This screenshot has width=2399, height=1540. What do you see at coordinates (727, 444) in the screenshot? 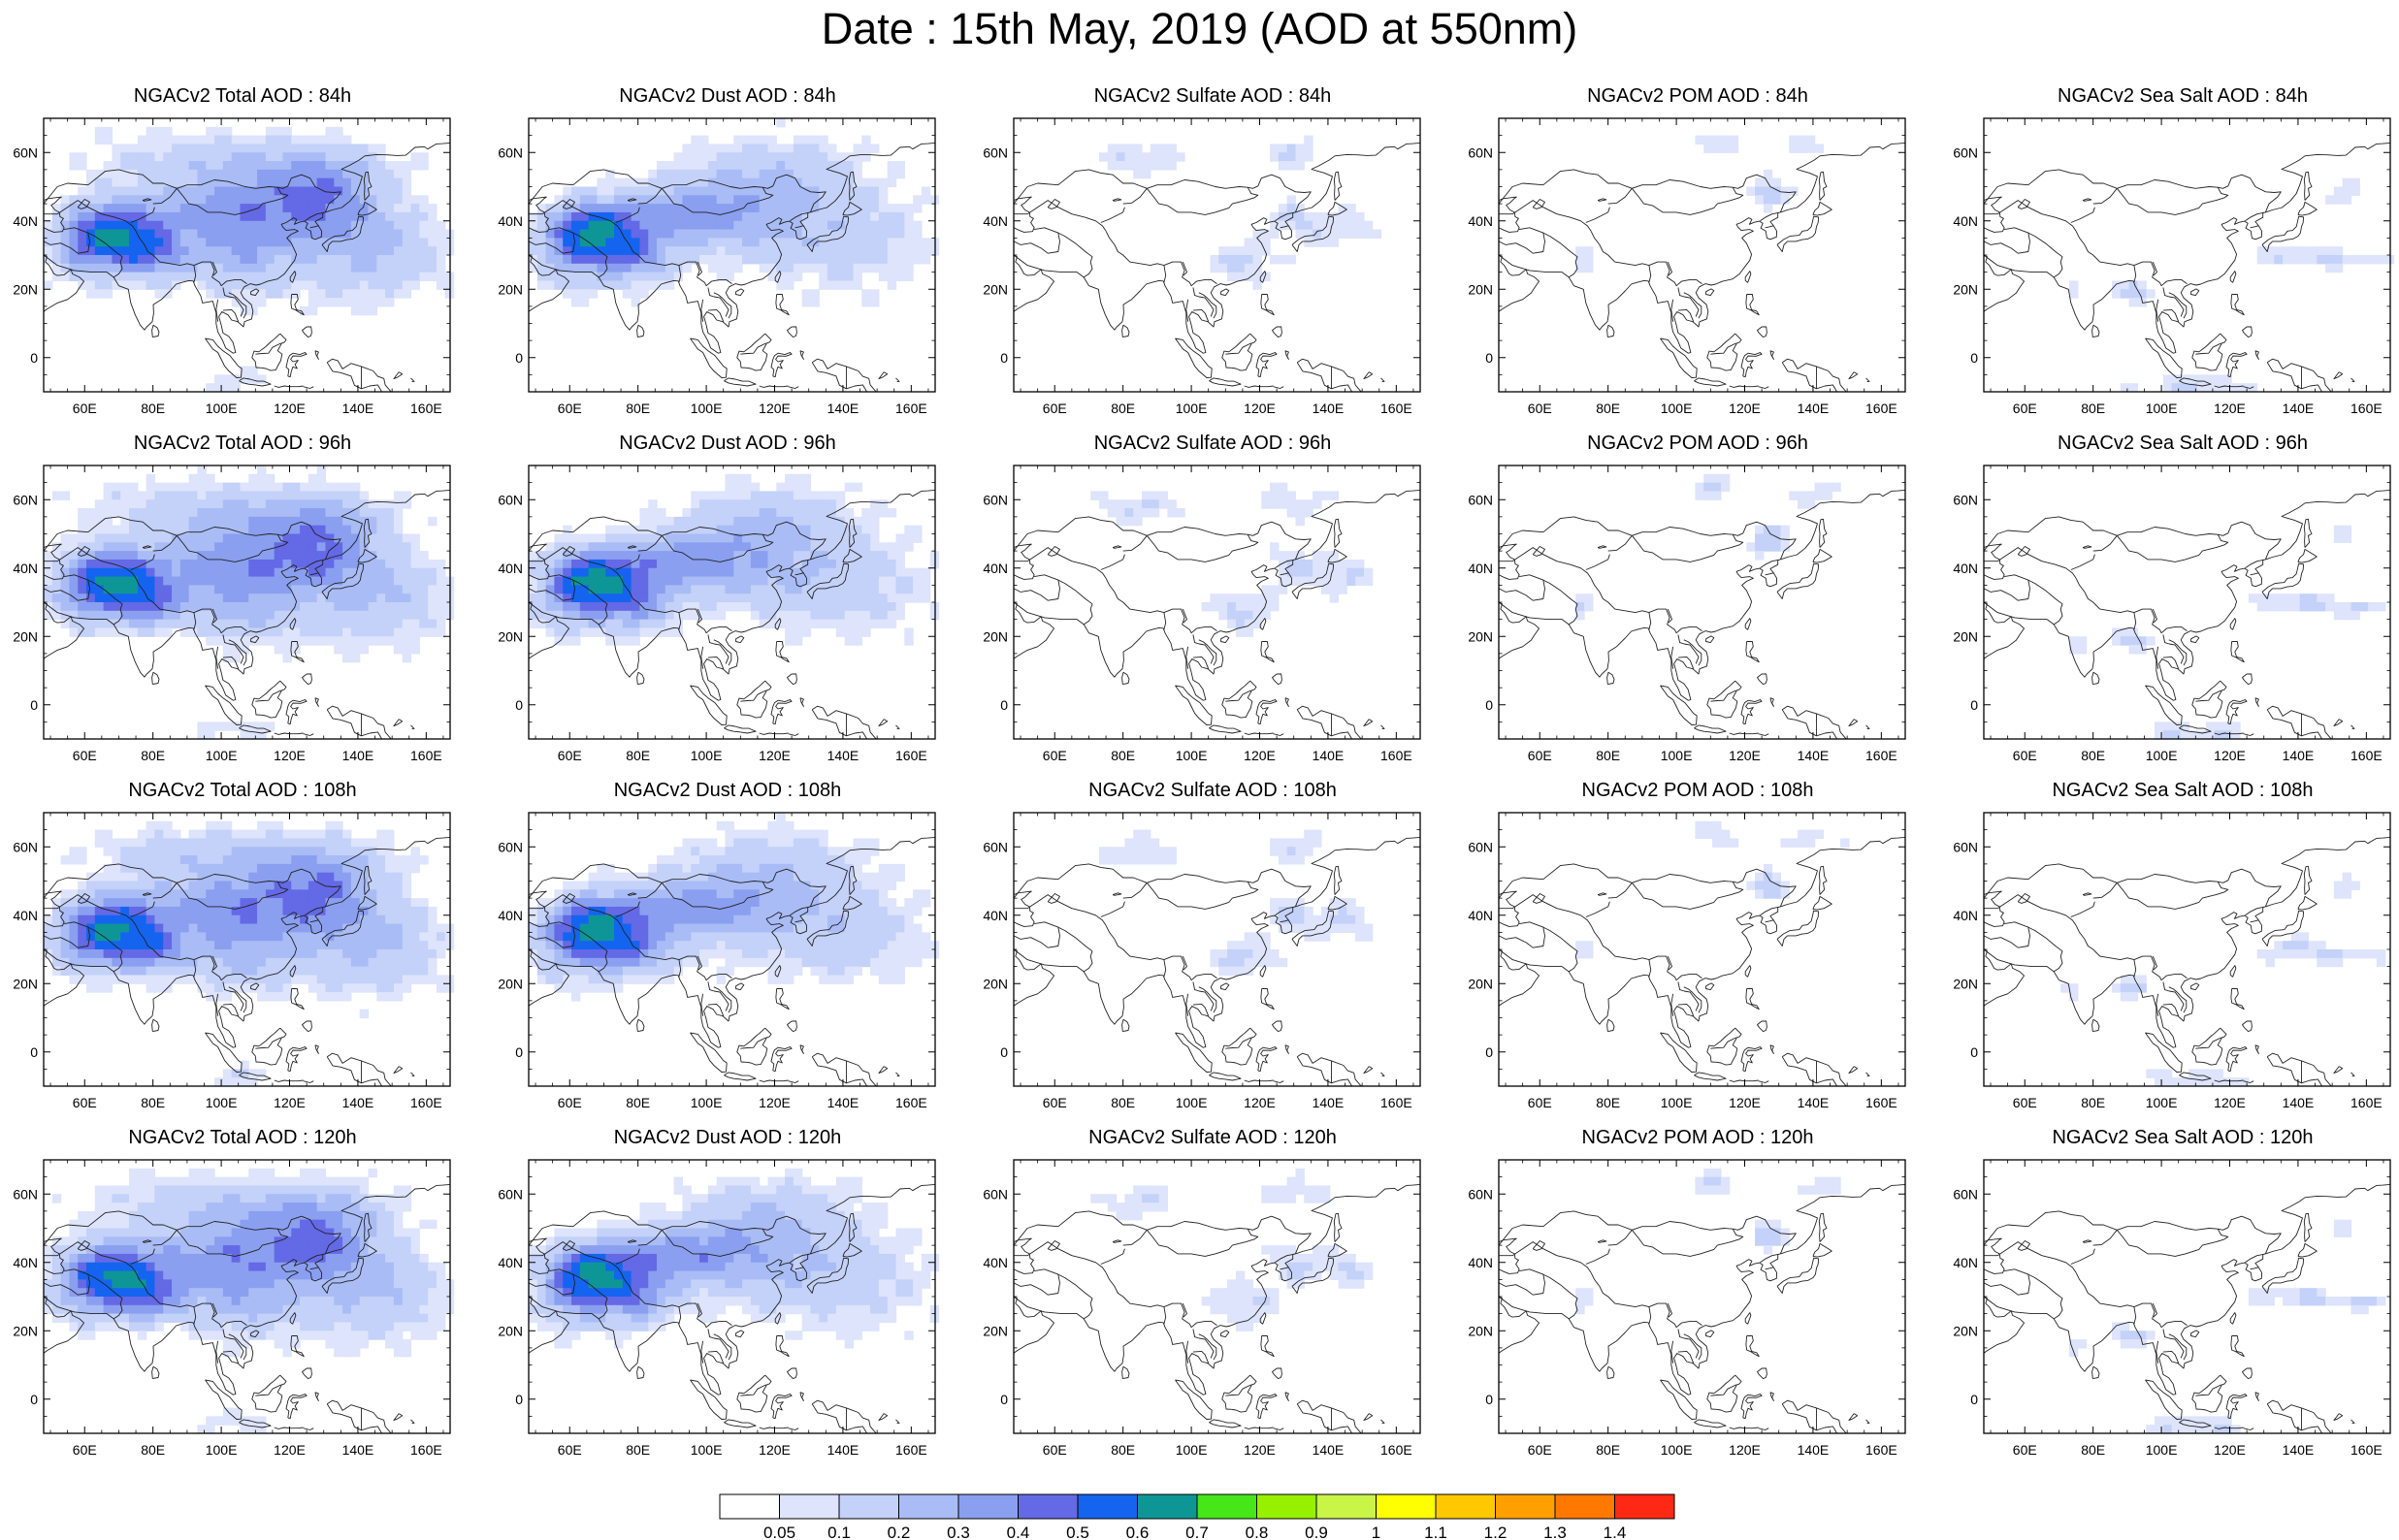
I see `panel-title: NGACv2 Dust AOD : 96h` at bounding box center [727, 444].